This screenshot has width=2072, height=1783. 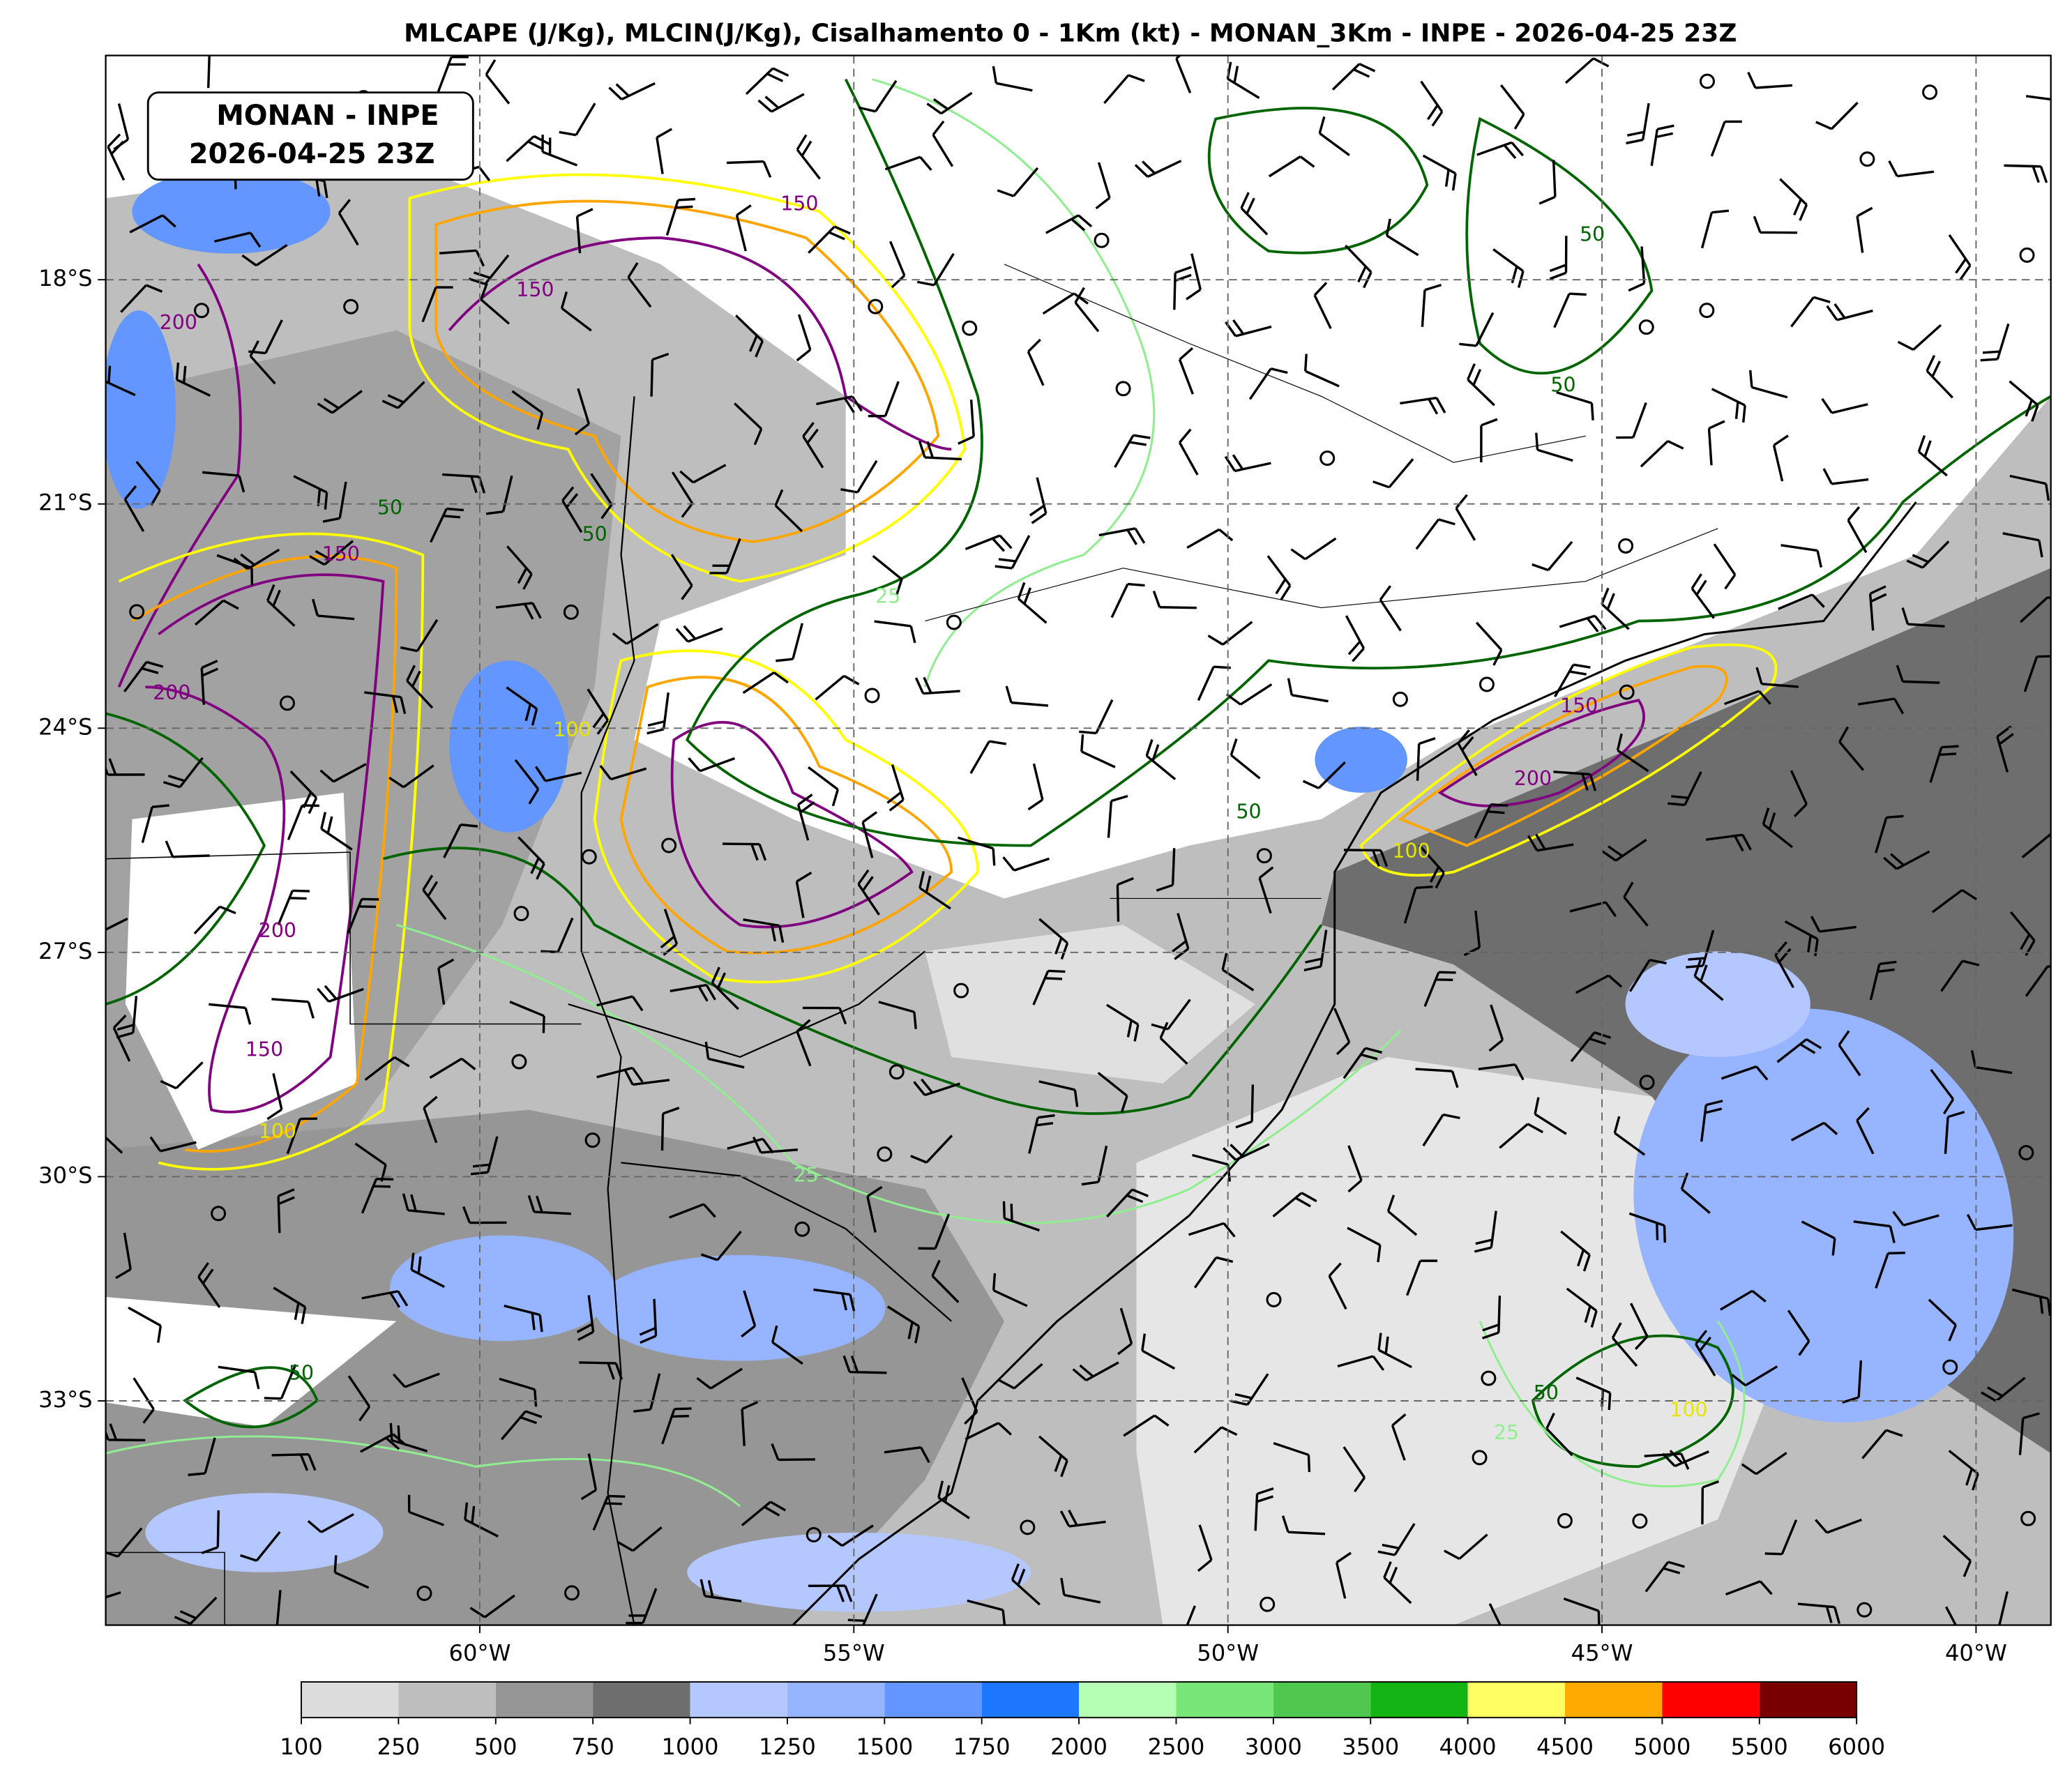 I want to click on label-box: MONAN - INPE 2026-04-25 23Z, so click(x=310, y=136).